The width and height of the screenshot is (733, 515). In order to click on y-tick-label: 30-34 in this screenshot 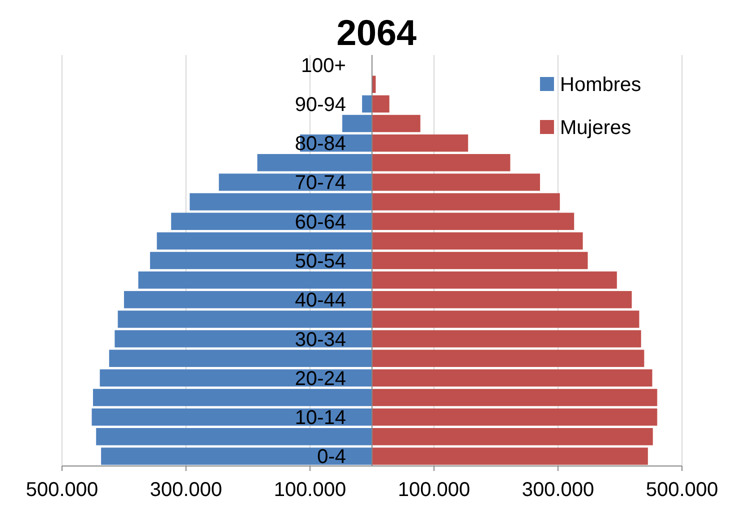, I will do `click(320, 339)`.